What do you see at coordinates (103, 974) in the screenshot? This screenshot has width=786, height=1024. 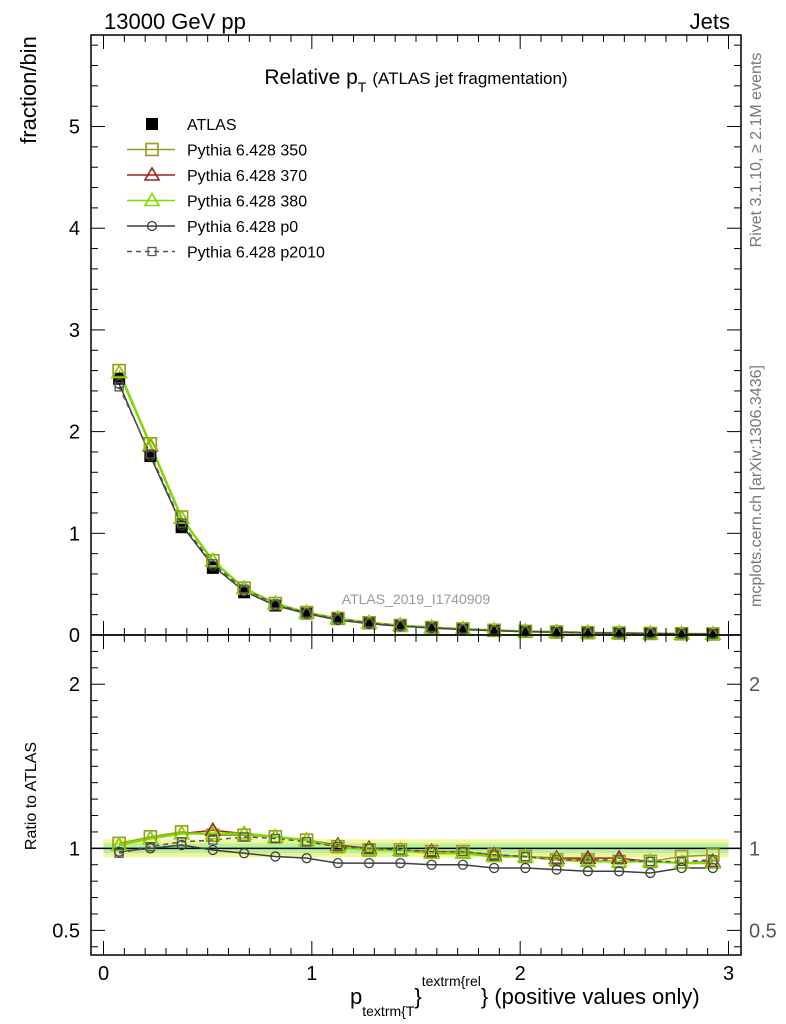 I see `x-tick-label: 0` at bounding box center [103, 974].